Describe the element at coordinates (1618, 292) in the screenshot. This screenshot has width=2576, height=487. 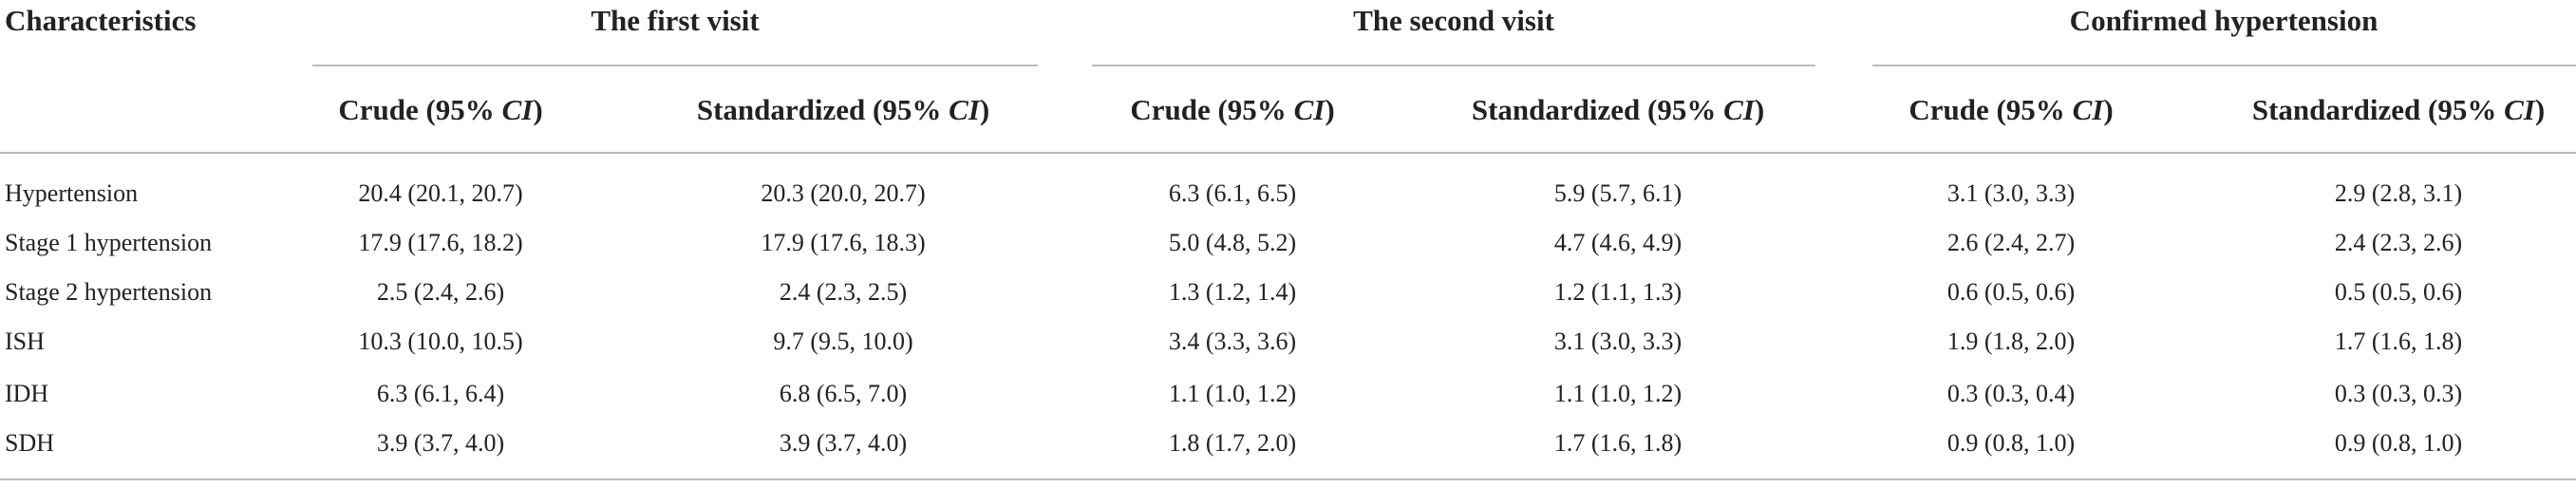
I see `cell: 1.2 (1.1, 1.3)` at that location.